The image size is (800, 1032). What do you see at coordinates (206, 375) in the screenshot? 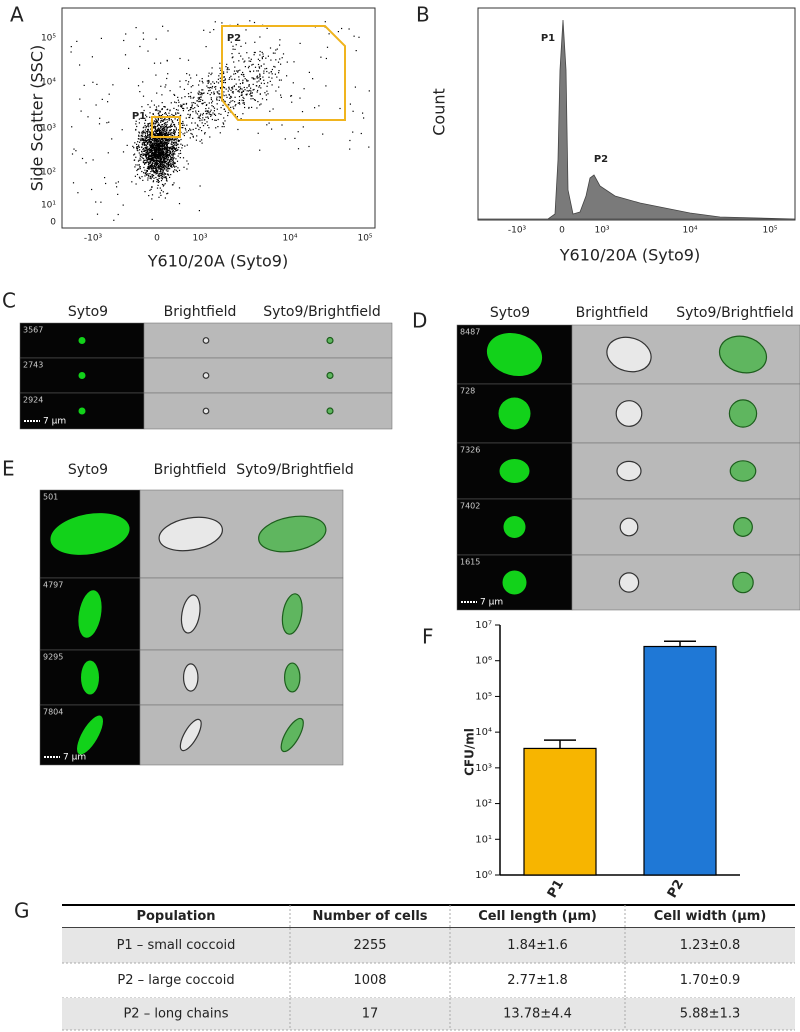
I see `cell-bright` at bounding box center [206, 375].